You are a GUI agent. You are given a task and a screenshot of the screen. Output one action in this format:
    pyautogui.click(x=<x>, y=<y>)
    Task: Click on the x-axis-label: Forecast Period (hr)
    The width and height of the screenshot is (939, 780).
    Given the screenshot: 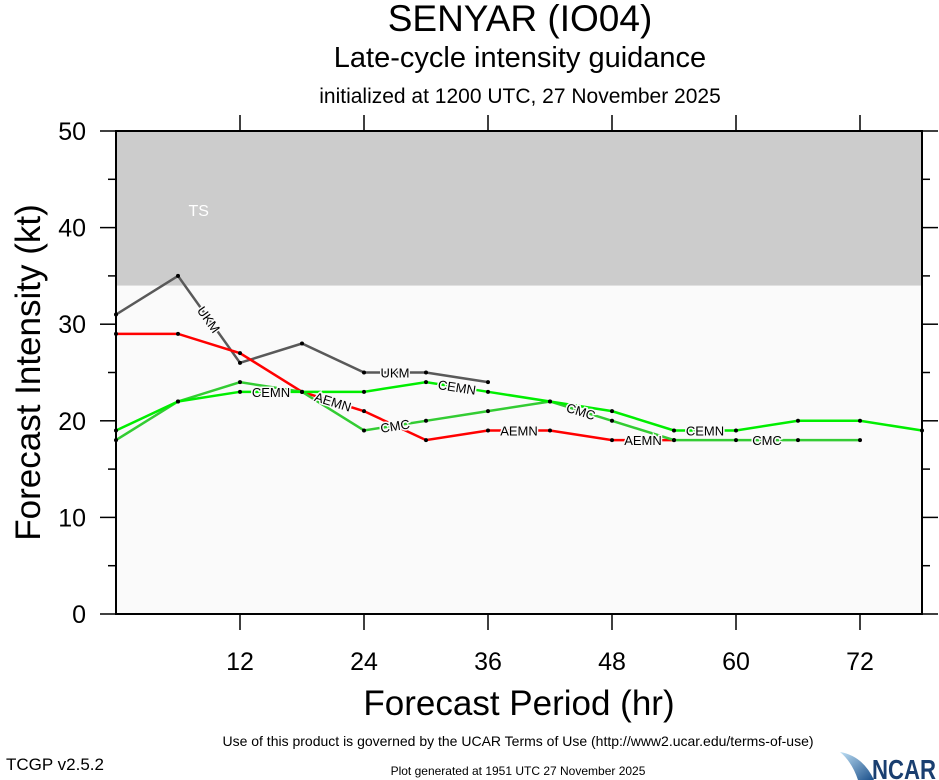 What is the action you would take?
    pyautogui.click(x=519, y=703)
    